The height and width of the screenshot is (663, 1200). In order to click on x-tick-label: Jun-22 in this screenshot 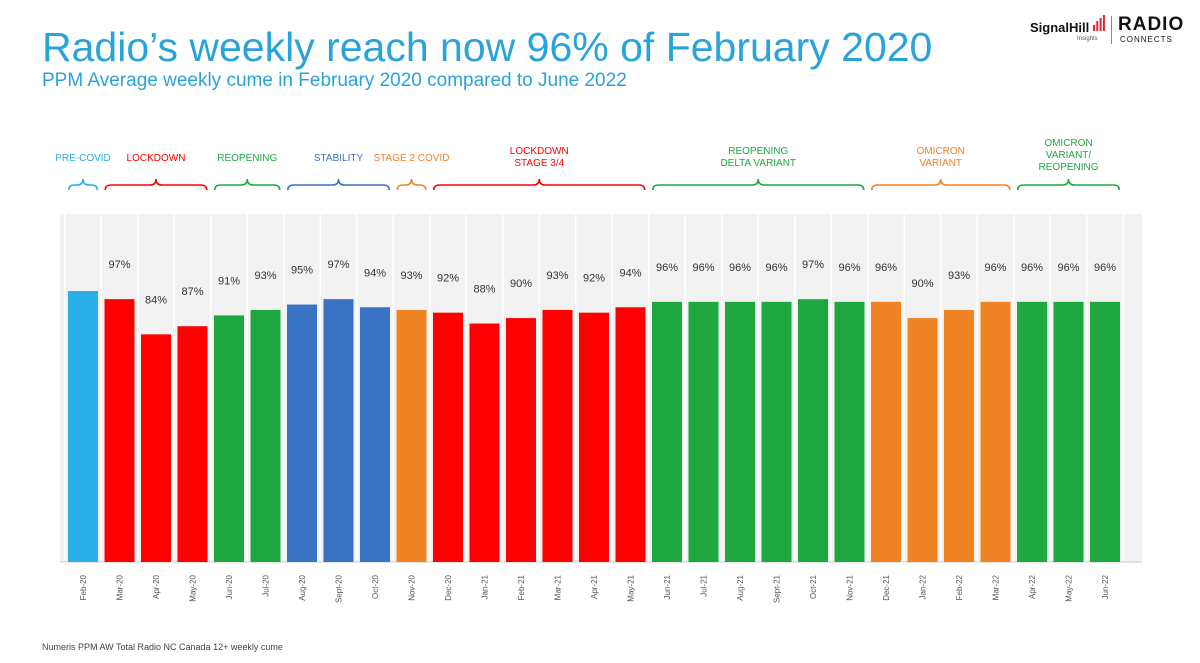, I will do `click(1105, 586)`.